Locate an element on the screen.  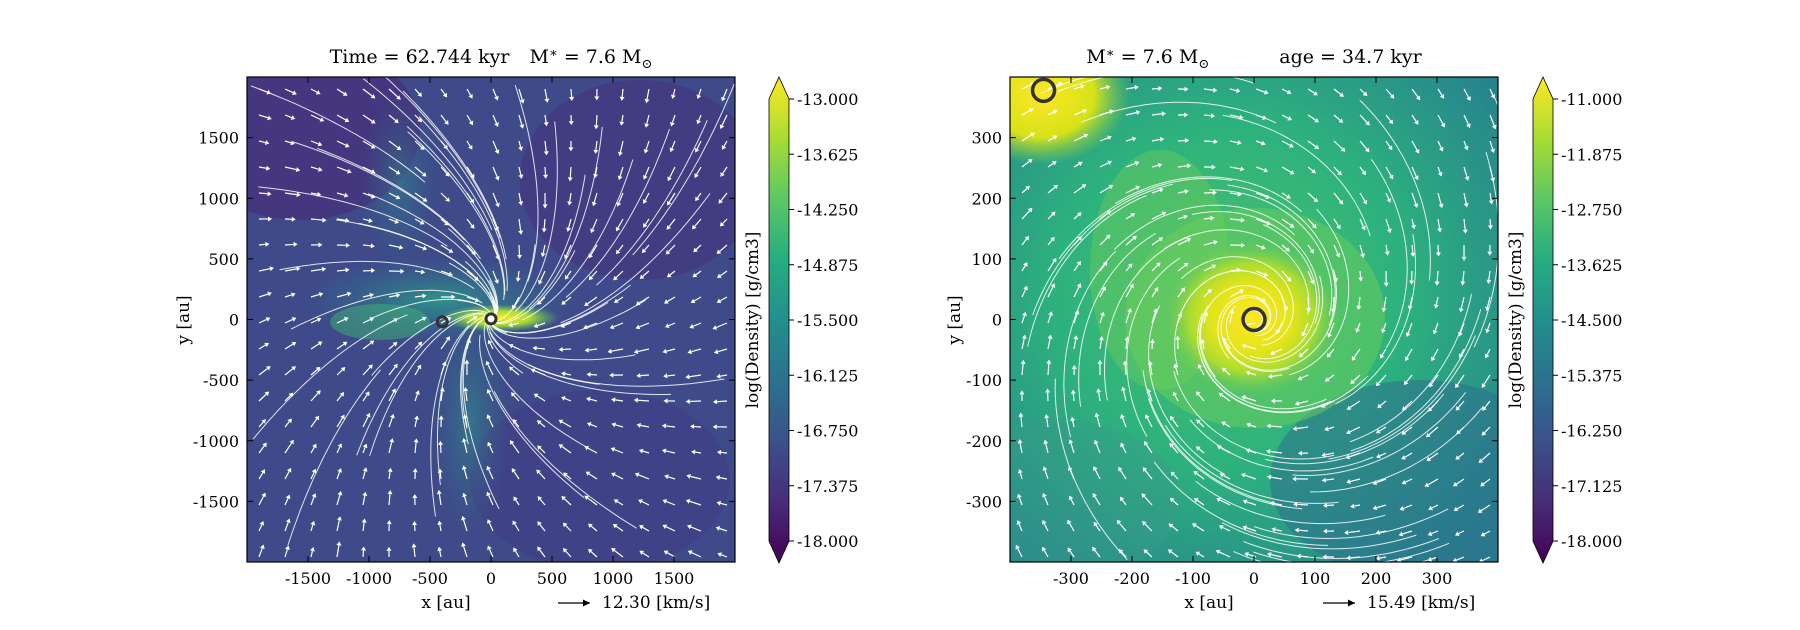
sink-particle is located at coordinates (1043, 90).